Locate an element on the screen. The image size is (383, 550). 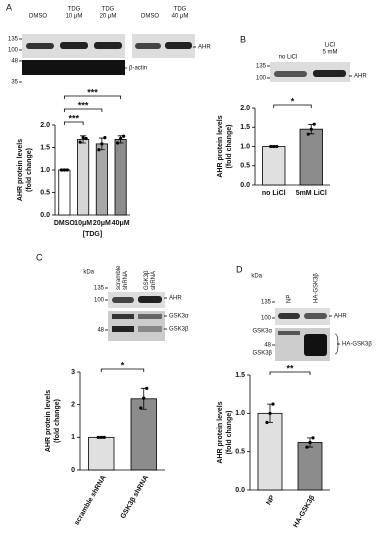
band-label: GSK3β is located at coordinates (263, 354).